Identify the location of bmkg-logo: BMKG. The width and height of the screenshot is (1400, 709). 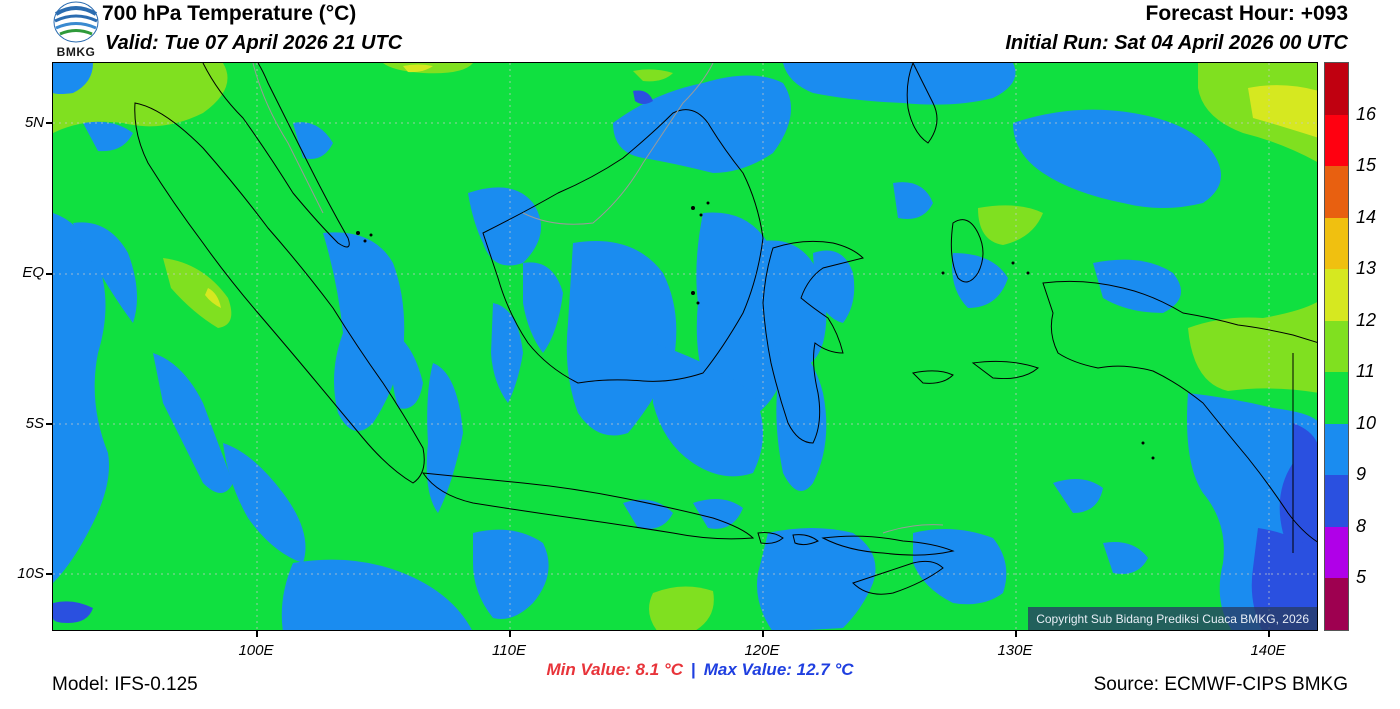
(76, 30).